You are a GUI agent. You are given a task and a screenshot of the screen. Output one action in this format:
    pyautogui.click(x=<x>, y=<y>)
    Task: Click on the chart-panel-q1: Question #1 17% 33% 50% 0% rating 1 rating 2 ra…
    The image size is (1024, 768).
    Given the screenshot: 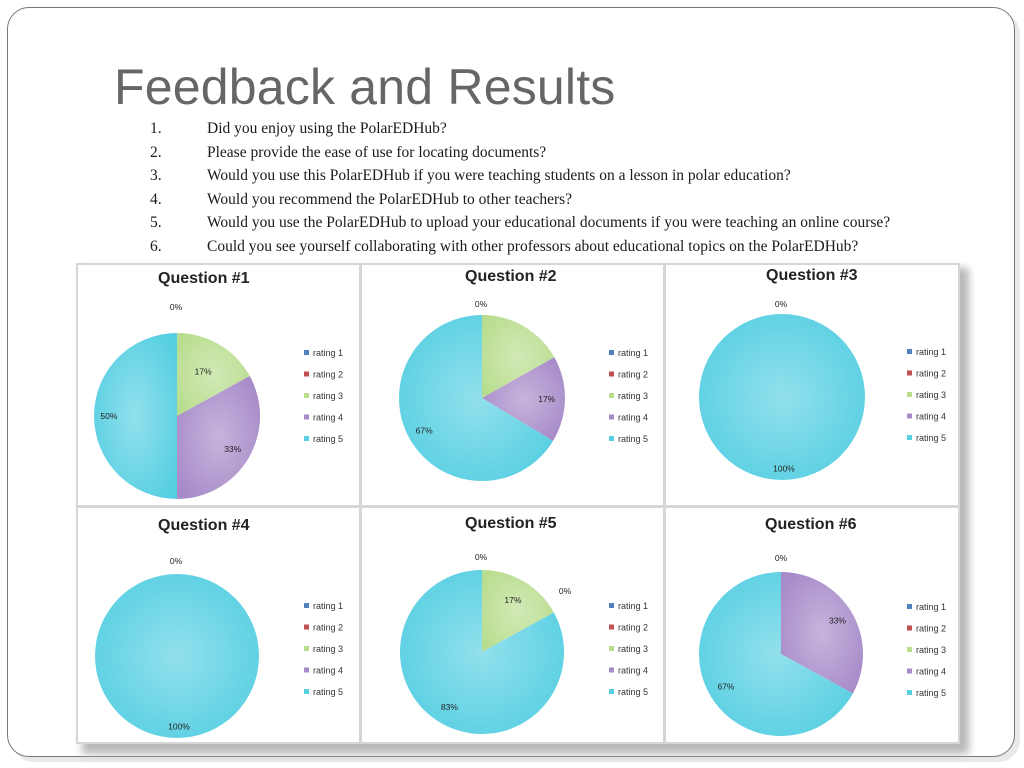 What is the action you would take?
    pyautogui.click(x=218, y=385)
    